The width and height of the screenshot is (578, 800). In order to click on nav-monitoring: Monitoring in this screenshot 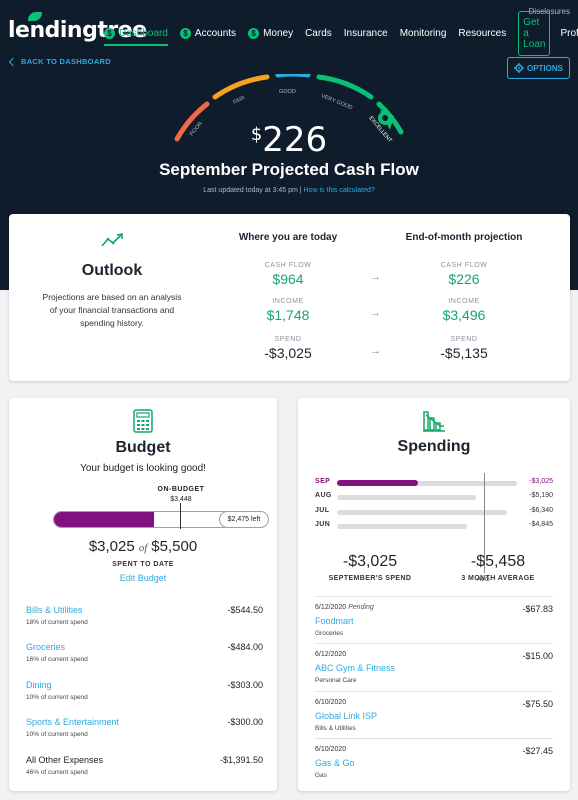, I will do `click(423, 33)`.